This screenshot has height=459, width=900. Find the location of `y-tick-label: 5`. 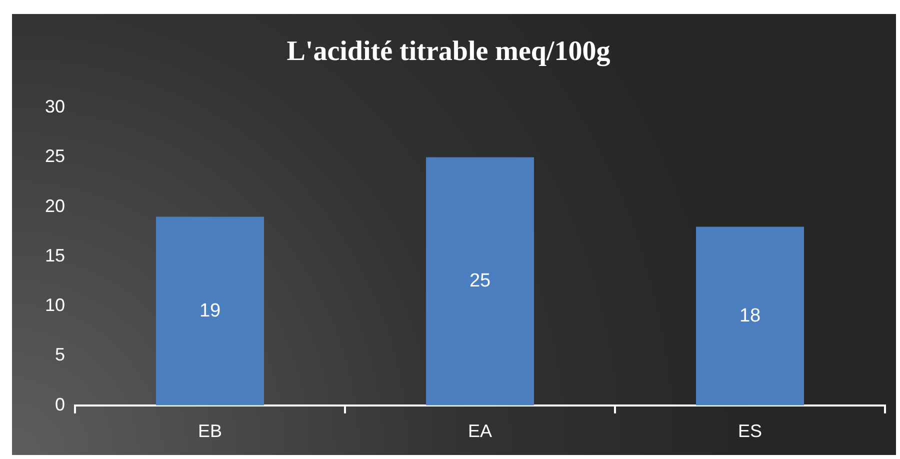

y-tick-label: 5 is located at coordinates (59, 354).